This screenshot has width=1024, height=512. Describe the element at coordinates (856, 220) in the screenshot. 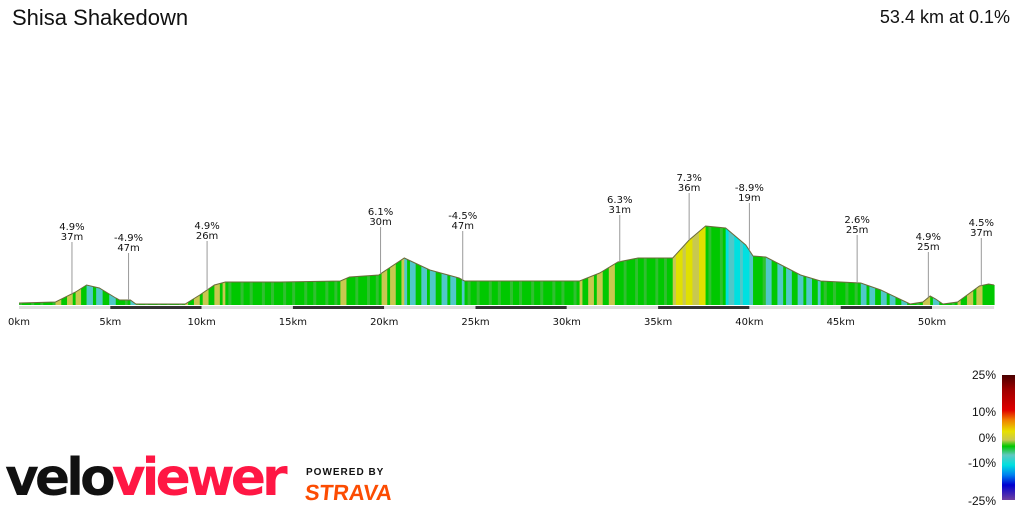

I see `annotation-grade: 2.6%` at that location.